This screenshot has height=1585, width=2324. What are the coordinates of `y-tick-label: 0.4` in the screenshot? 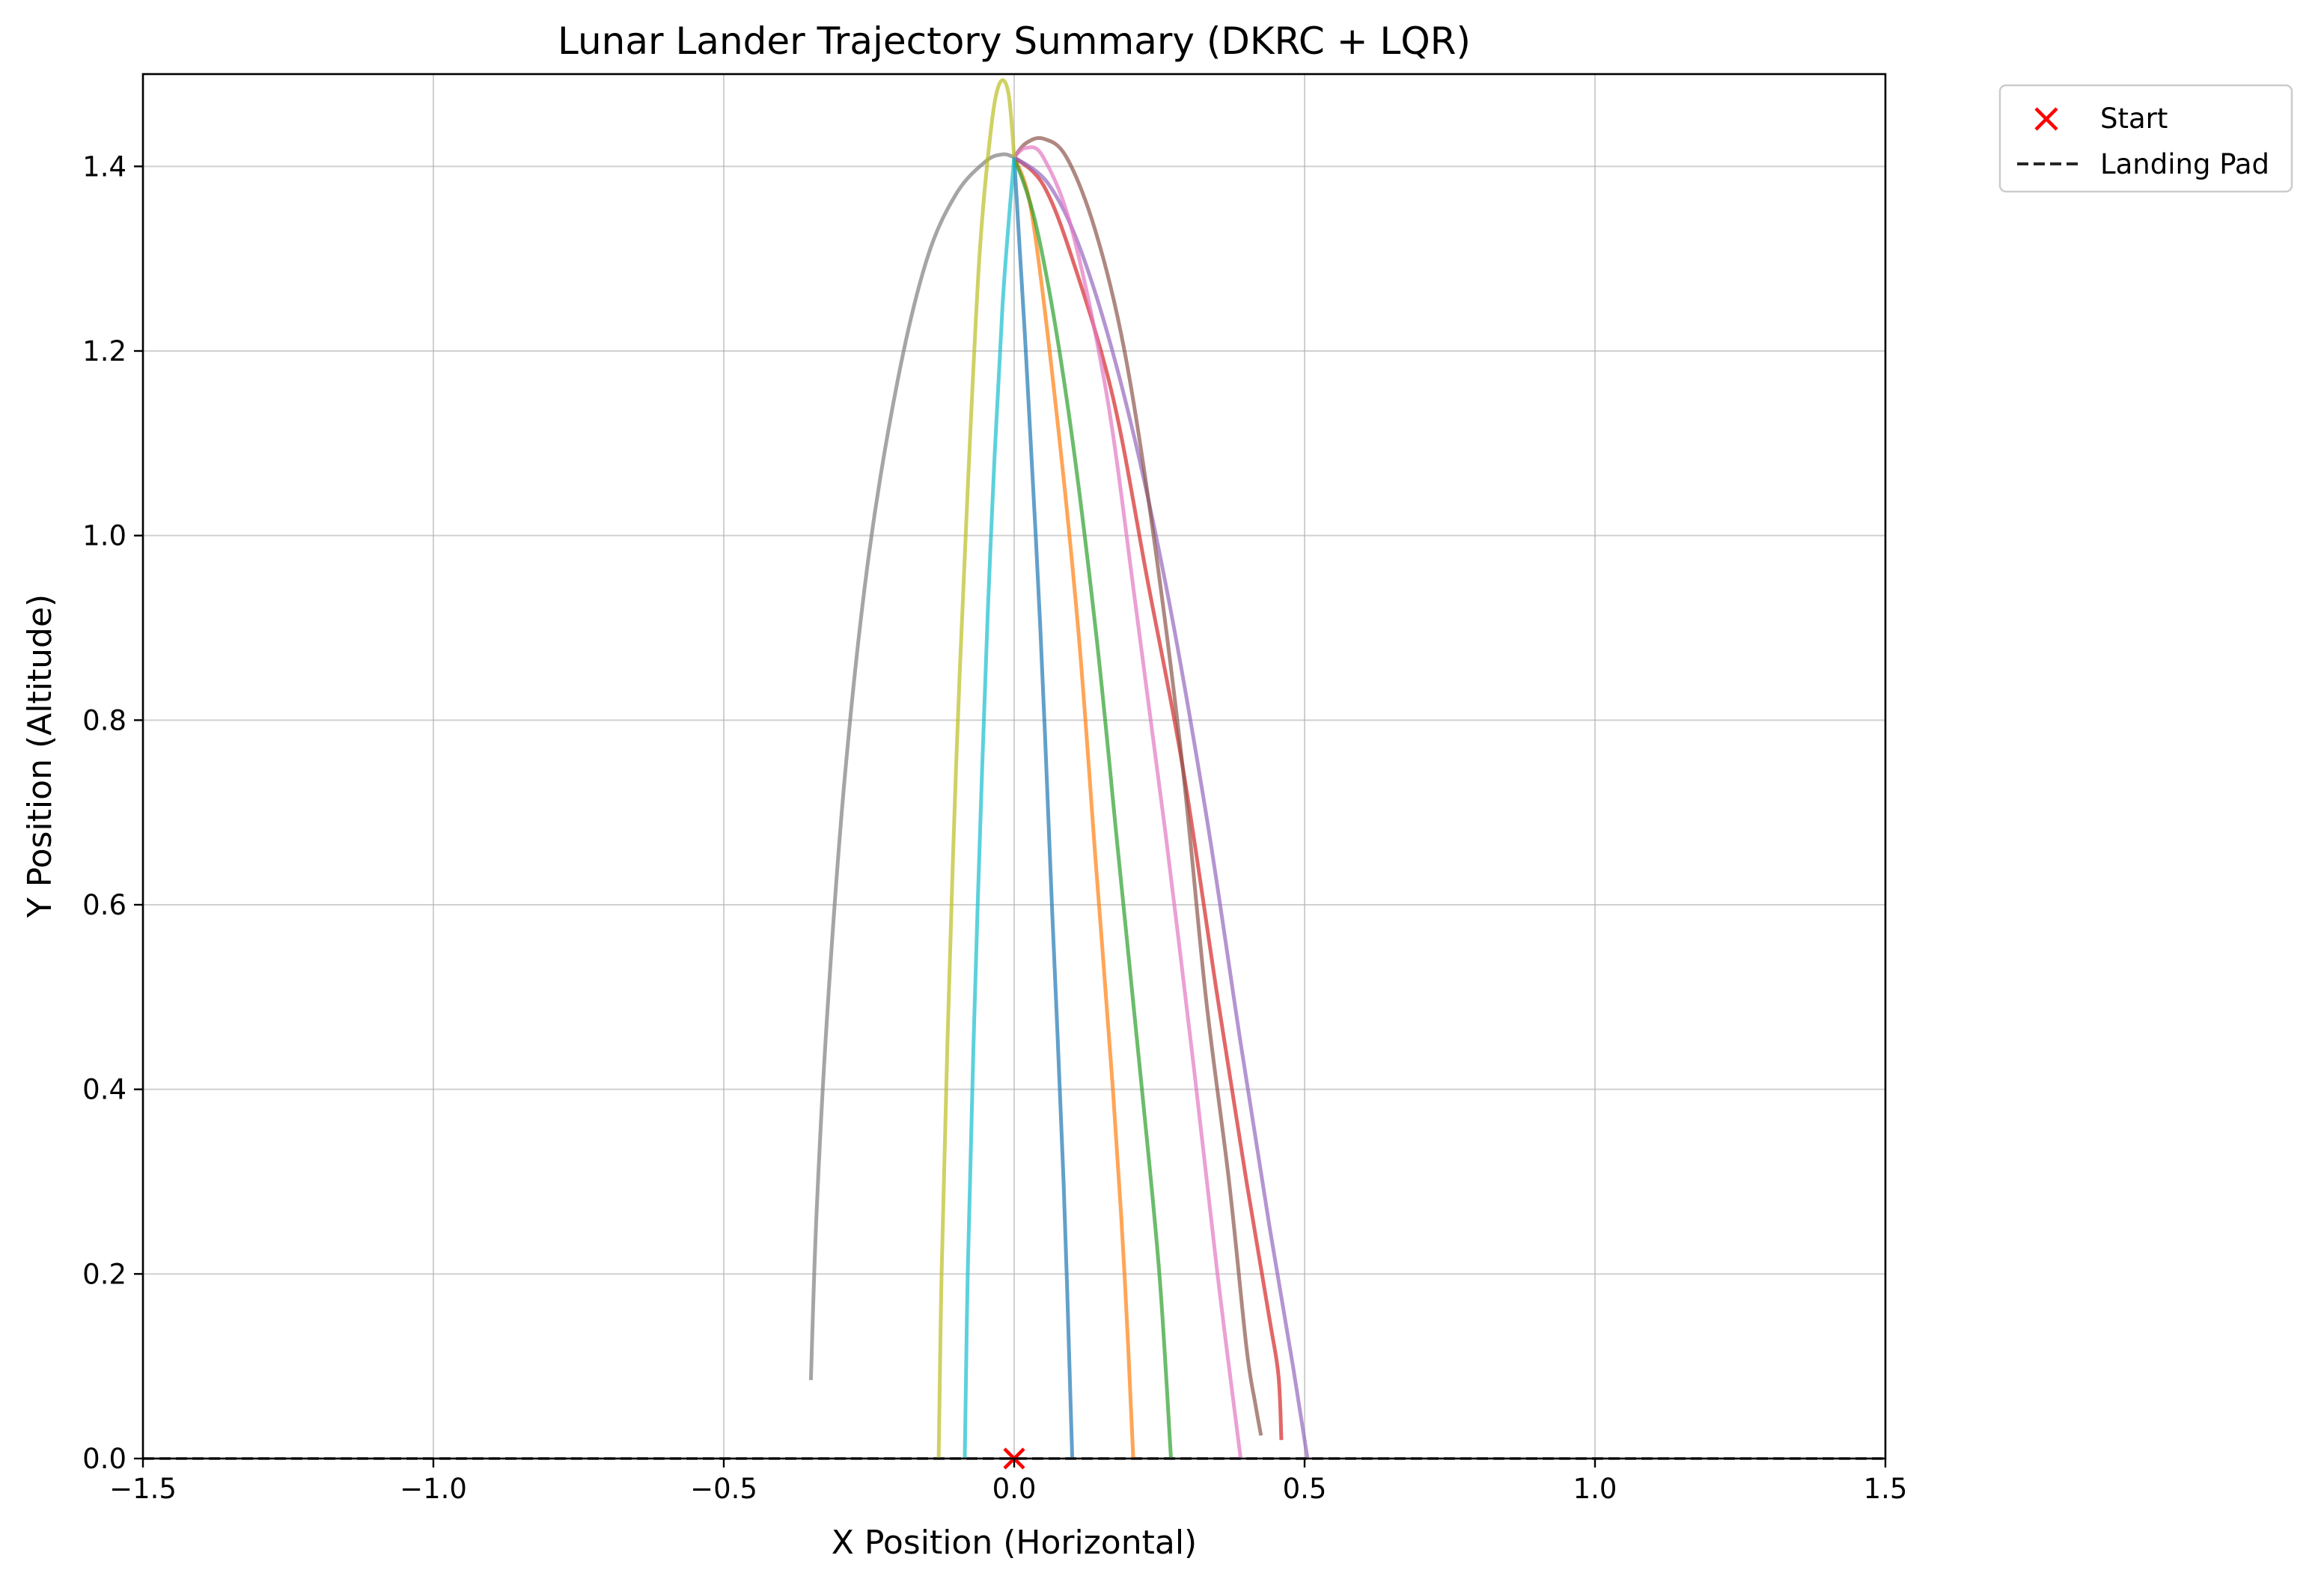 It's located at (104, 1090).